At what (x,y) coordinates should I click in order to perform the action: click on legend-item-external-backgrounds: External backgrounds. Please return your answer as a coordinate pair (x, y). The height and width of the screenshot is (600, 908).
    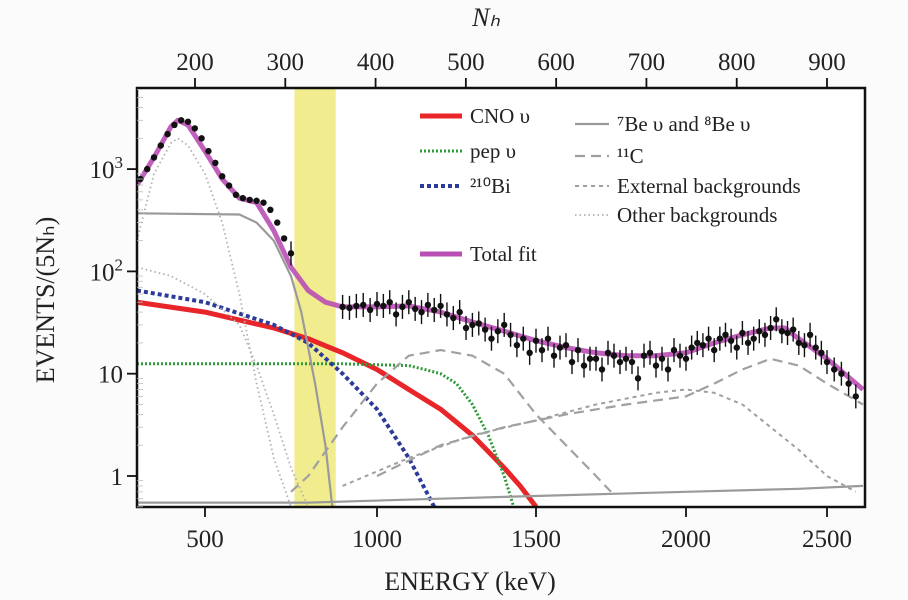
    Looking at the image, I should click on (688, 186).